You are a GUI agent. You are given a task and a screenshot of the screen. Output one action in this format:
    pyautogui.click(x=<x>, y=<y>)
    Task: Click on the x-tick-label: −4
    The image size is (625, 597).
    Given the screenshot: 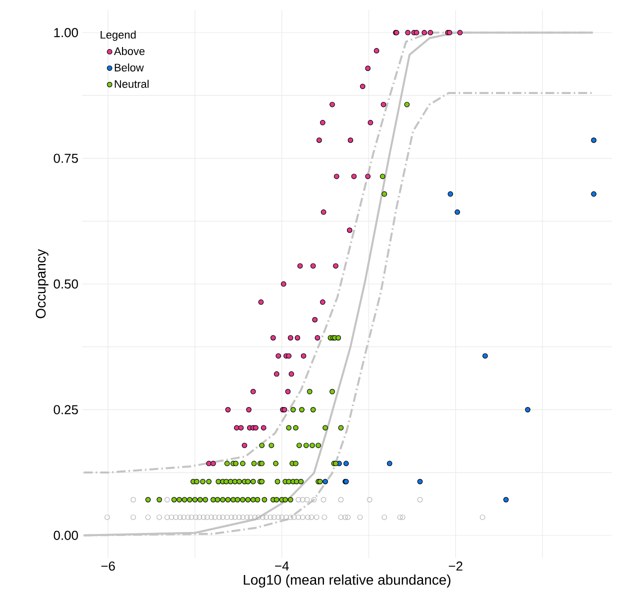 What is the action you would take?
    pyautogui.click(x=282, y=566)
    